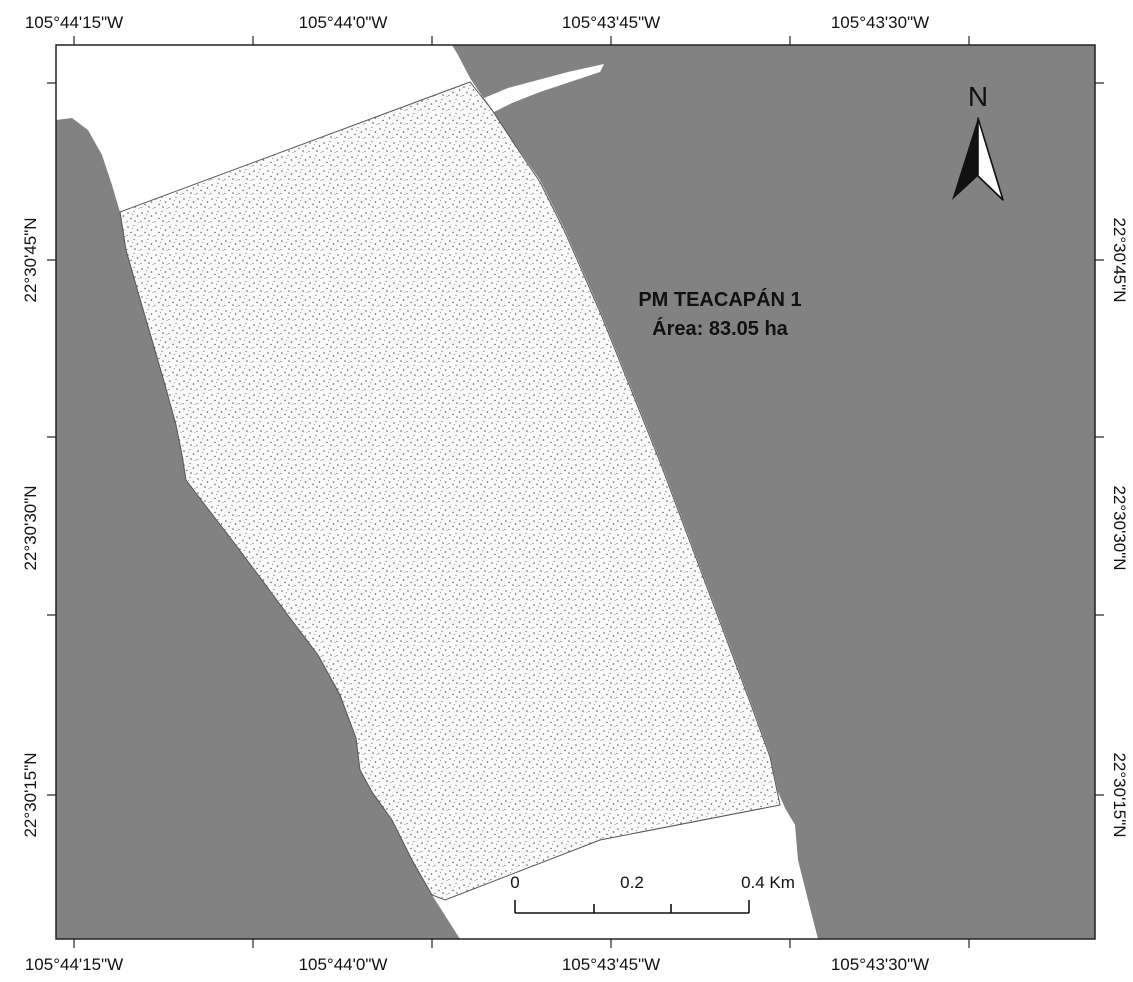  I want to click on bottom-longitude-label: 105°43'45"W, so click(611, 964).